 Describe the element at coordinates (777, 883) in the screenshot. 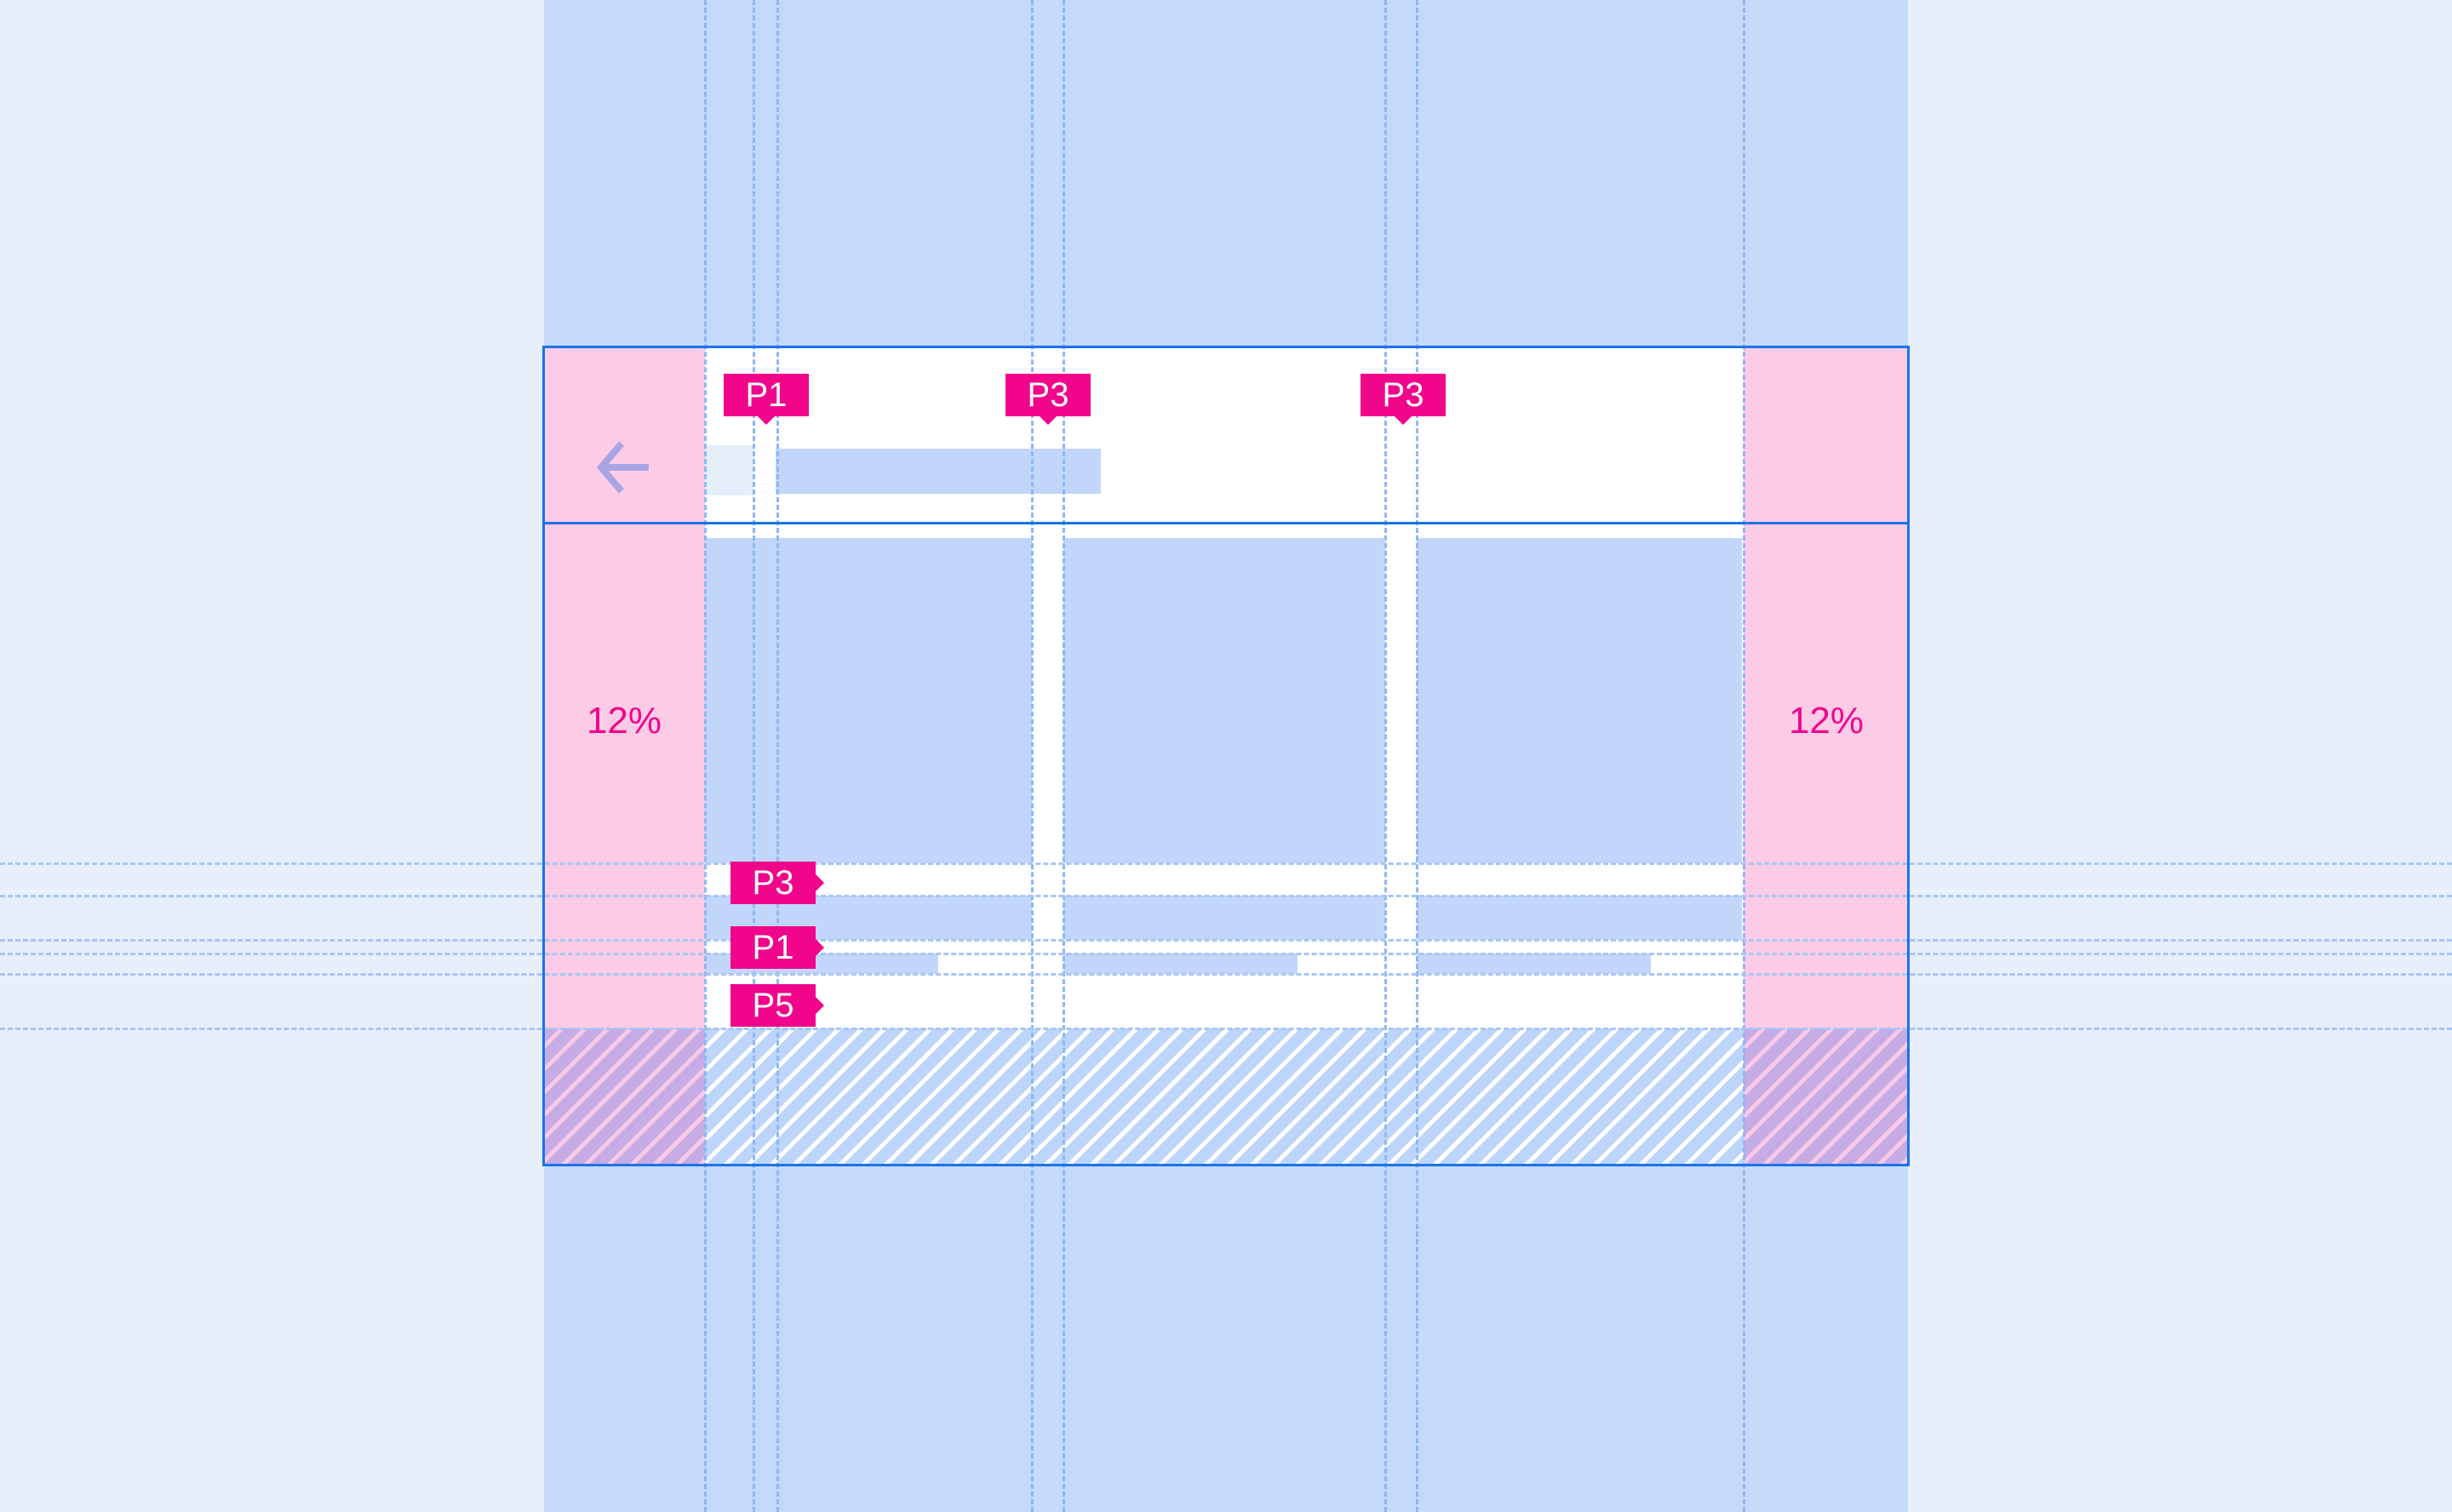

I see `row-tag: P3` at that location.